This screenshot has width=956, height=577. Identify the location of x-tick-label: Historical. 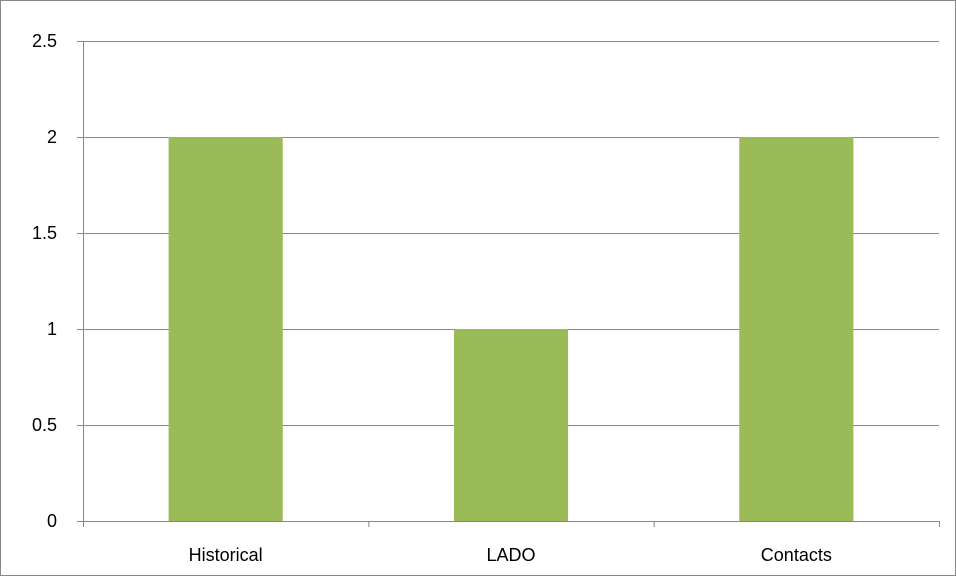
(226, 555).